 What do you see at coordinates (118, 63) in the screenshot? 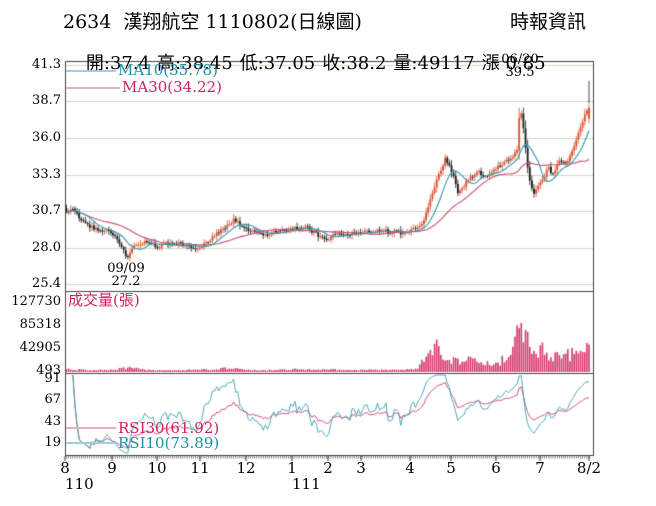
I see `quote-open: 開:37.4` at bounding box center [118, 63].